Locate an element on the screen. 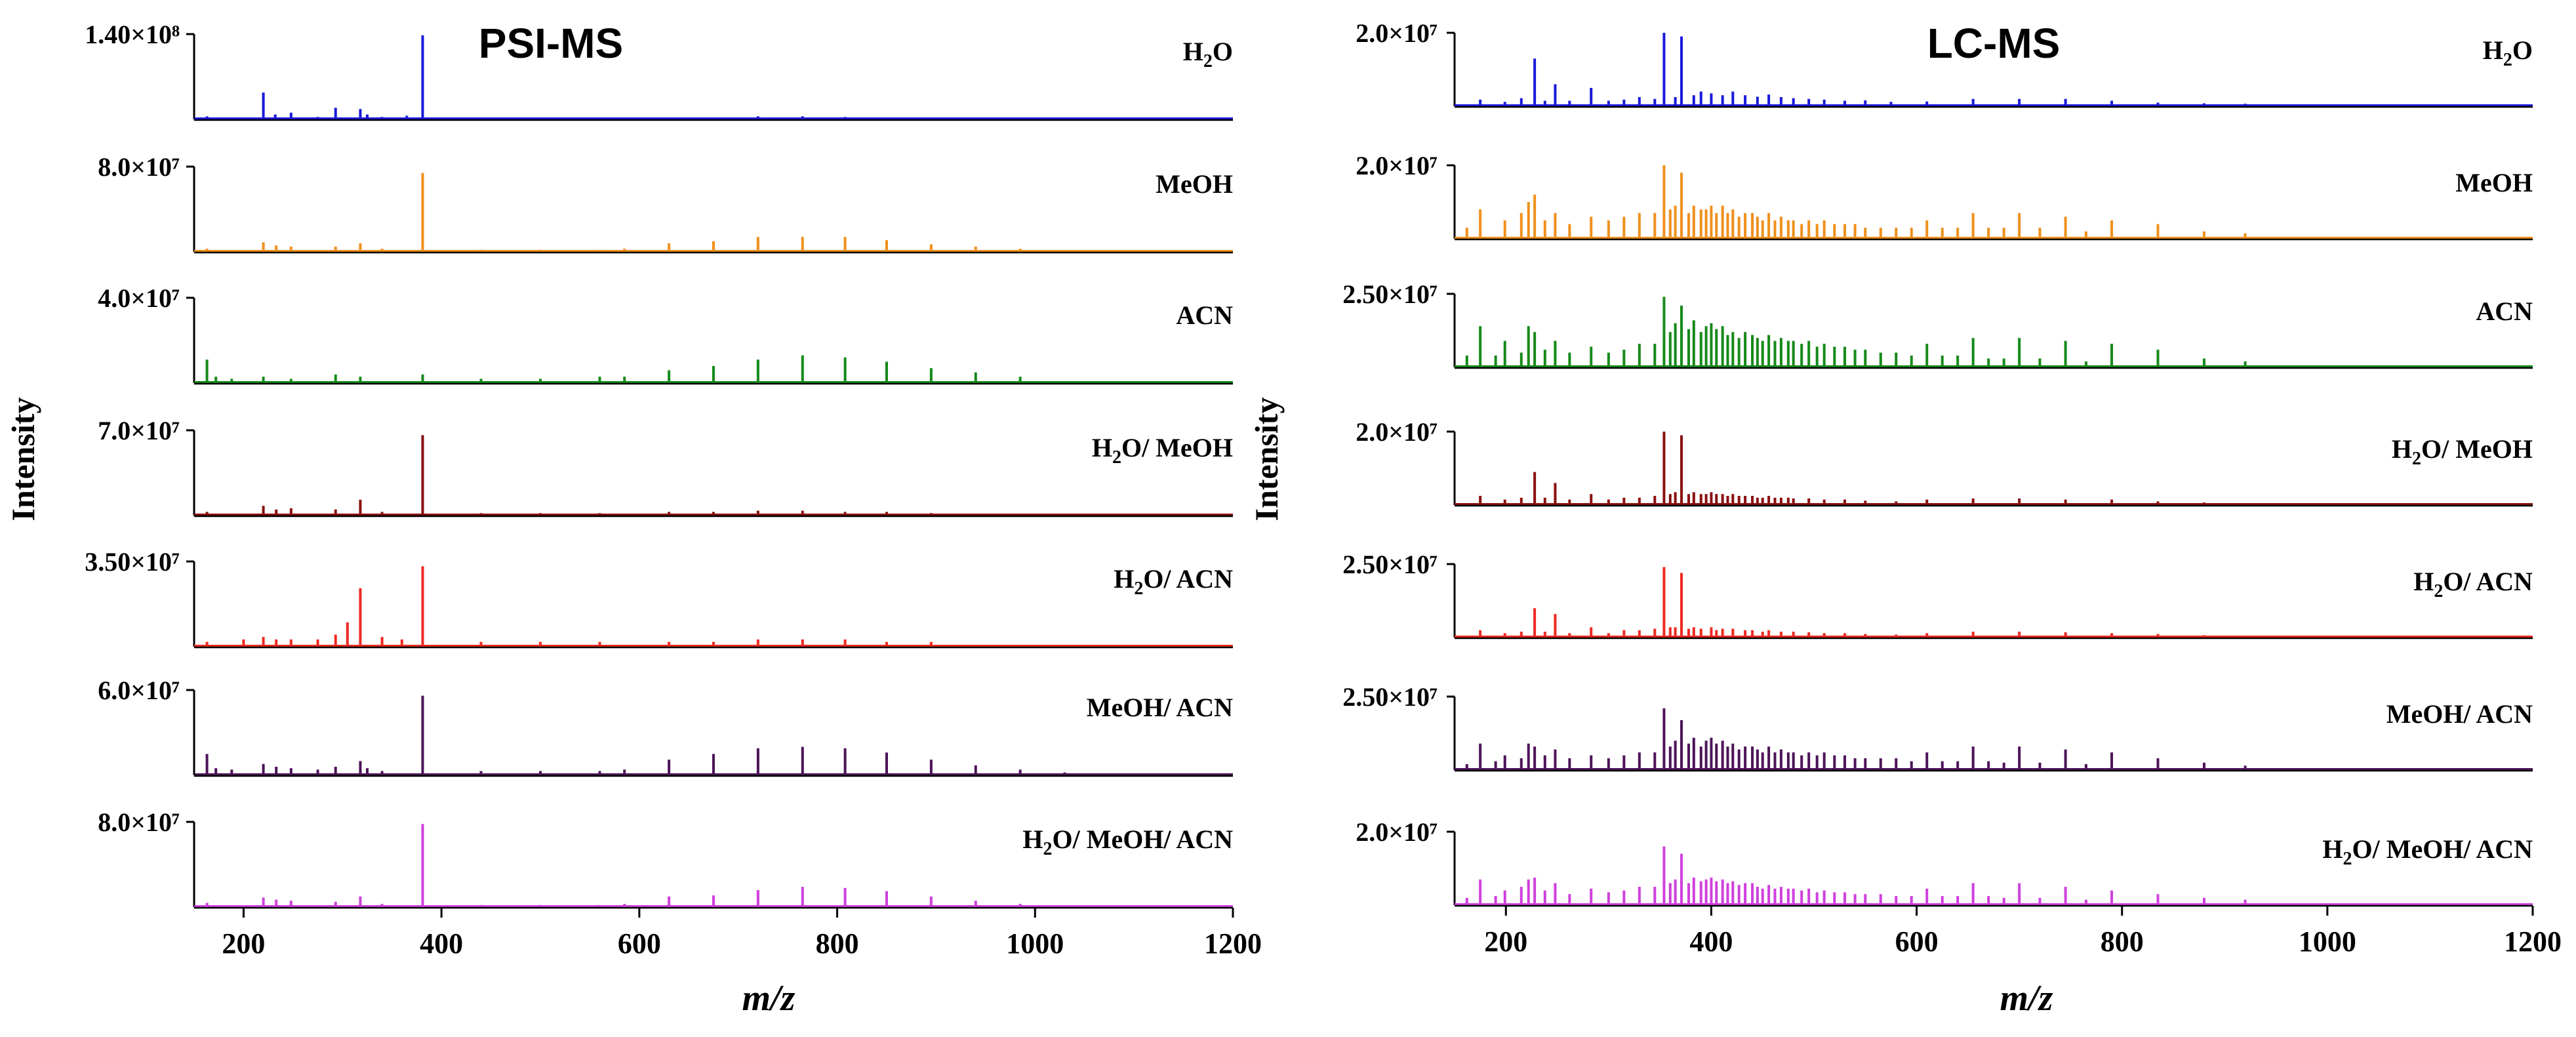  y-max-label: 6.0×10⁷ is located at coordinates (139, 690).